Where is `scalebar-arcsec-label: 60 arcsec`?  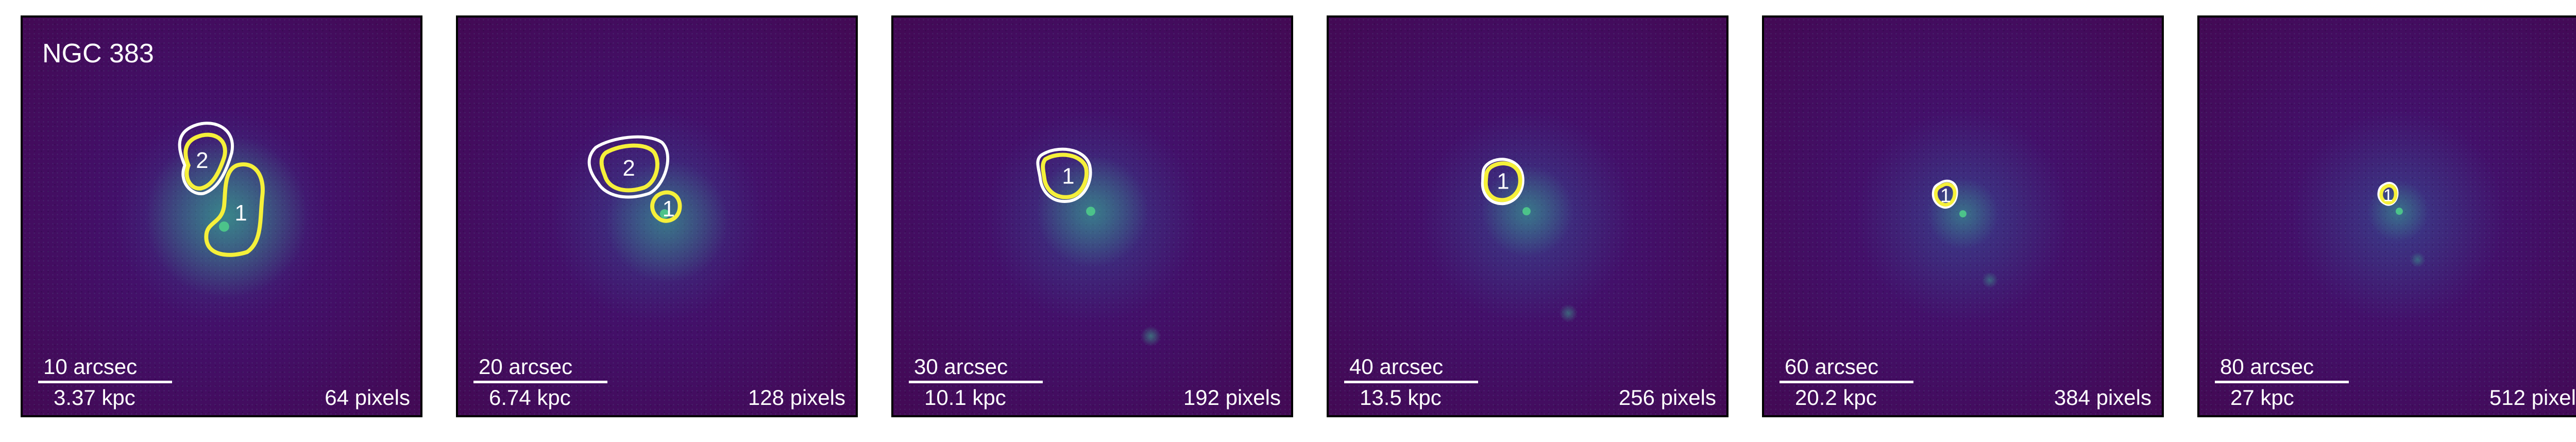 scalebar-arcsec-label: 60 arcsec is located at coordinates (1832, 366).